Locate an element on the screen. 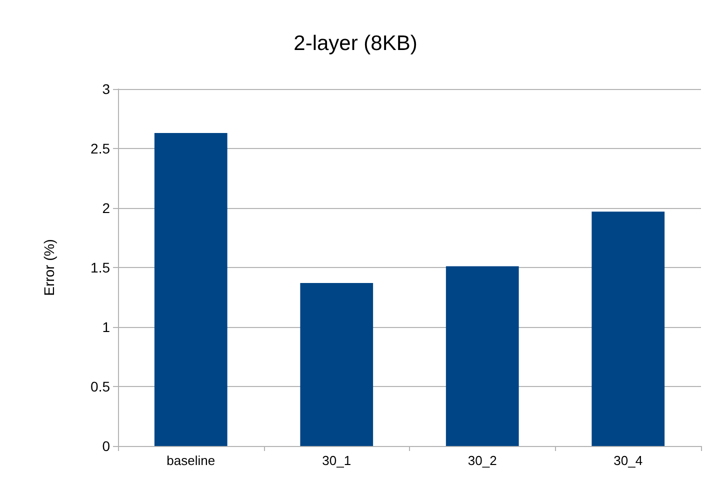  x-tick-label: baseline is located at coordinates (191, 460).